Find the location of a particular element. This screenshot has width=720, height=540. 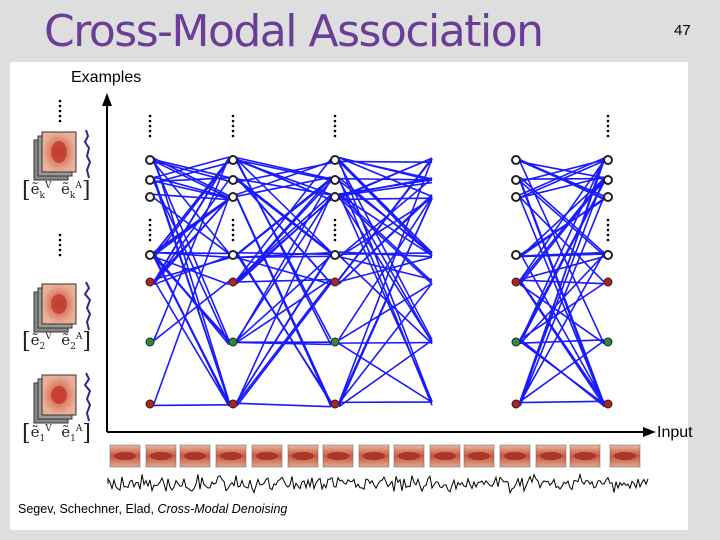

slide-frame-top is located at coordinates (360, 31).